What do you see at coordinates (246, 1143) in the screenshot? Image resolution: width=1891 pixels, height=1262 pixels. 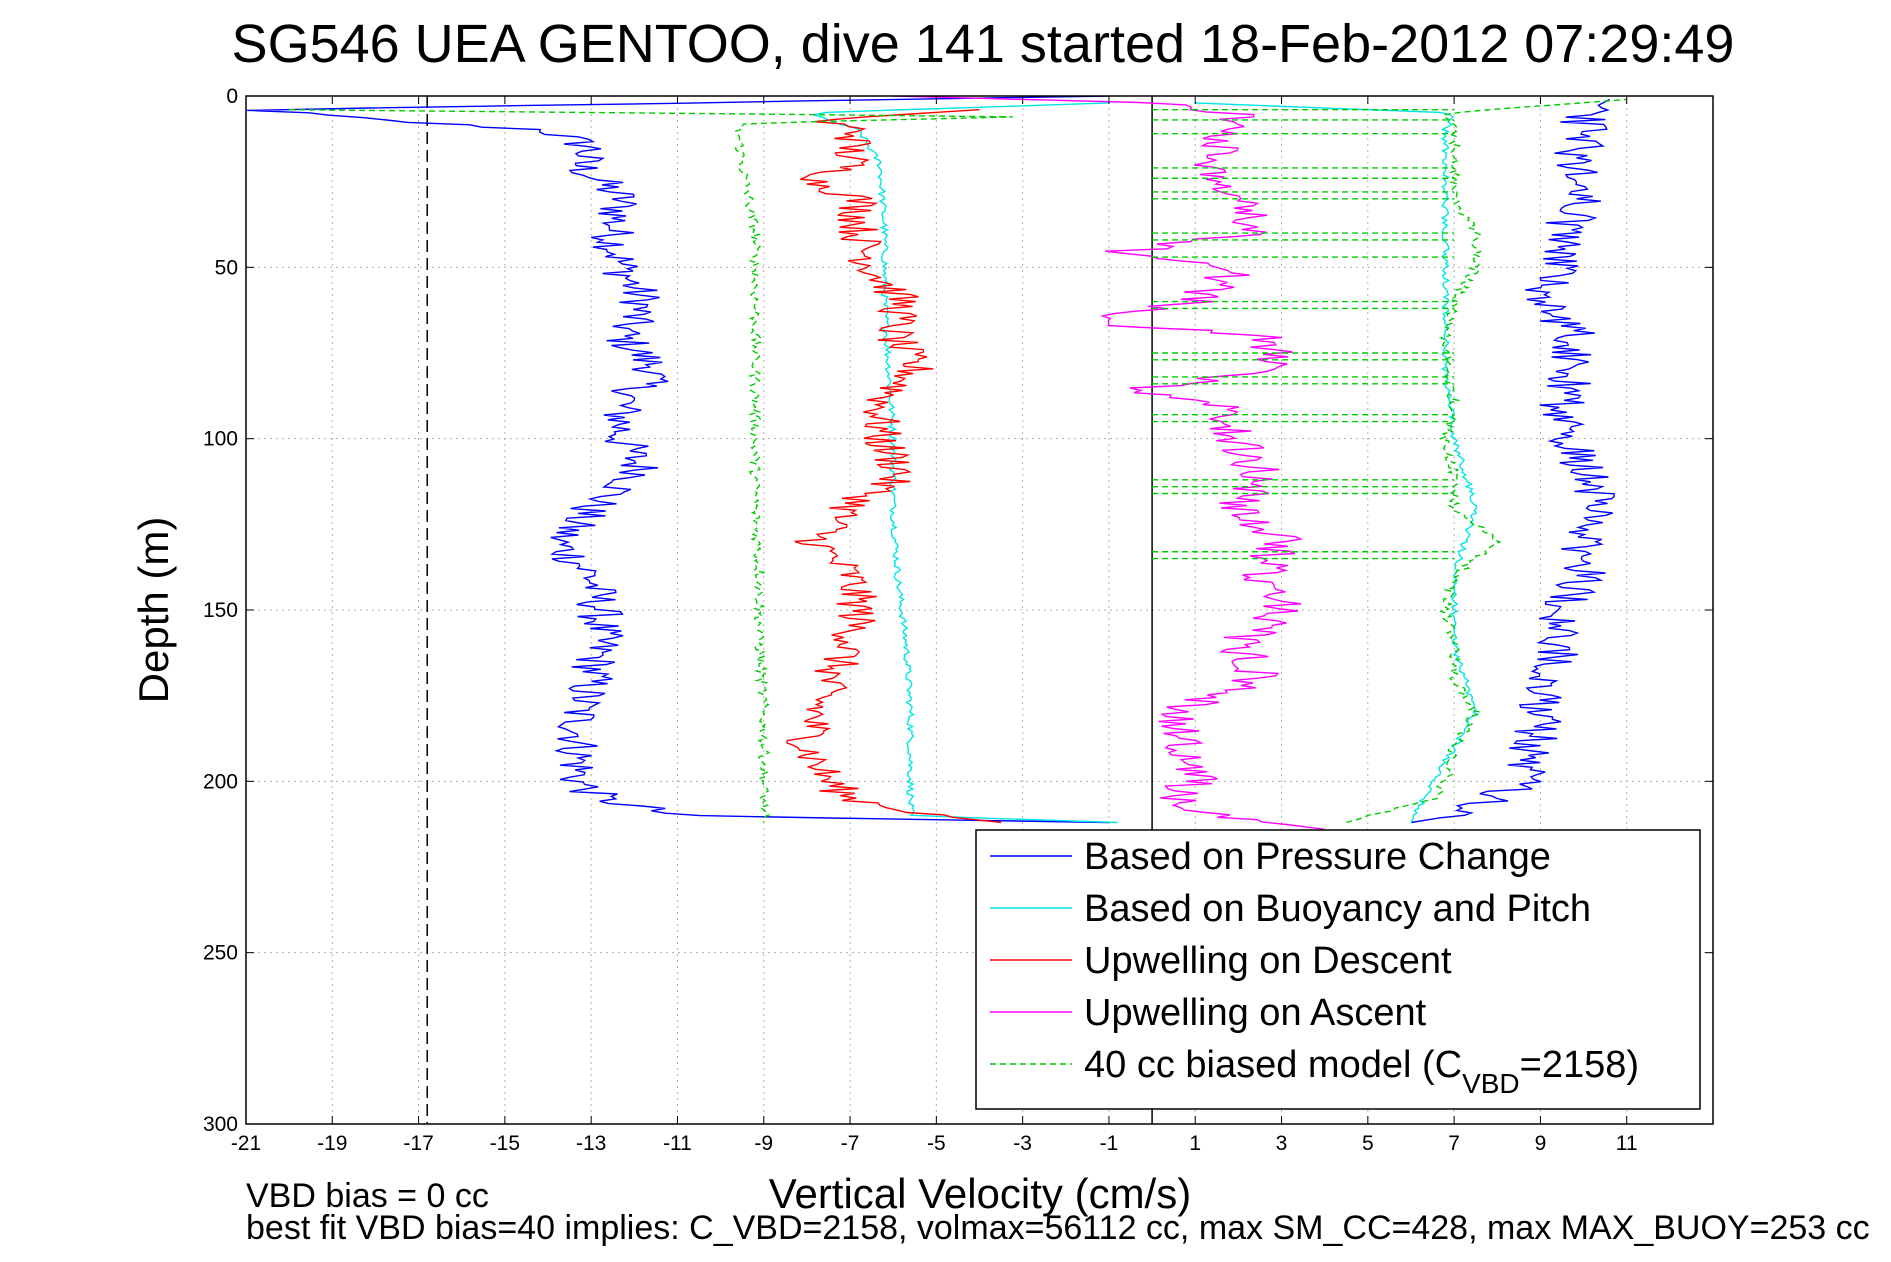 I see `x-tick-label: -21` at bounding box center [246, 1143].